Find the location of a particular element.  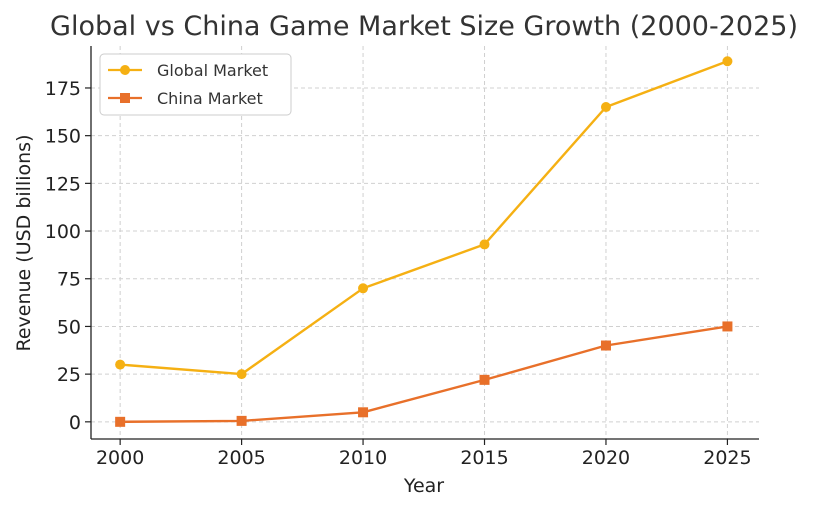

series-line-china-market is located at coordinates (424, 374).